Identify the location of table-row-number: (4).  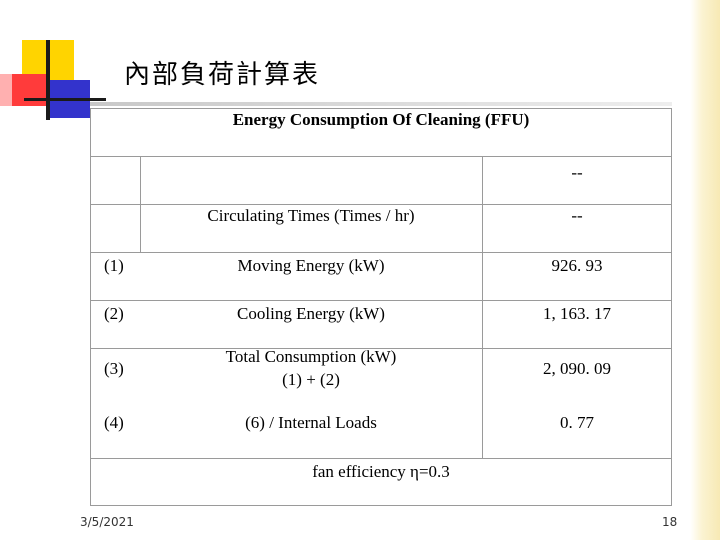
(114, 422).